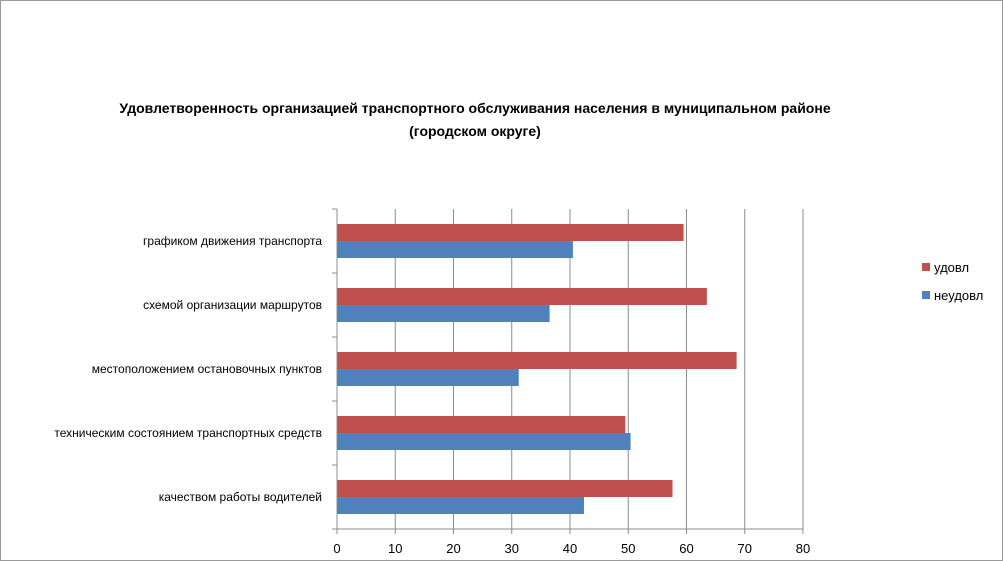  What do you see at coordinates (512, 548) in the screenshot?
I see `x-tick-label: 30` at bounding box center [512, 548].